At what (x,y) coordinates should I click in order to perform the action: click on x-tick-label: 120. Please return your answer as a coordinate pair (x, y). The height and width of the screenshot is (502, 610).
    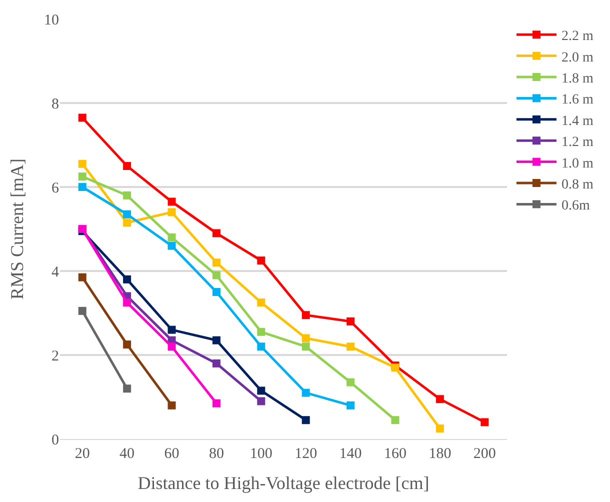
    Looking at the image, I should click on (306, 454).